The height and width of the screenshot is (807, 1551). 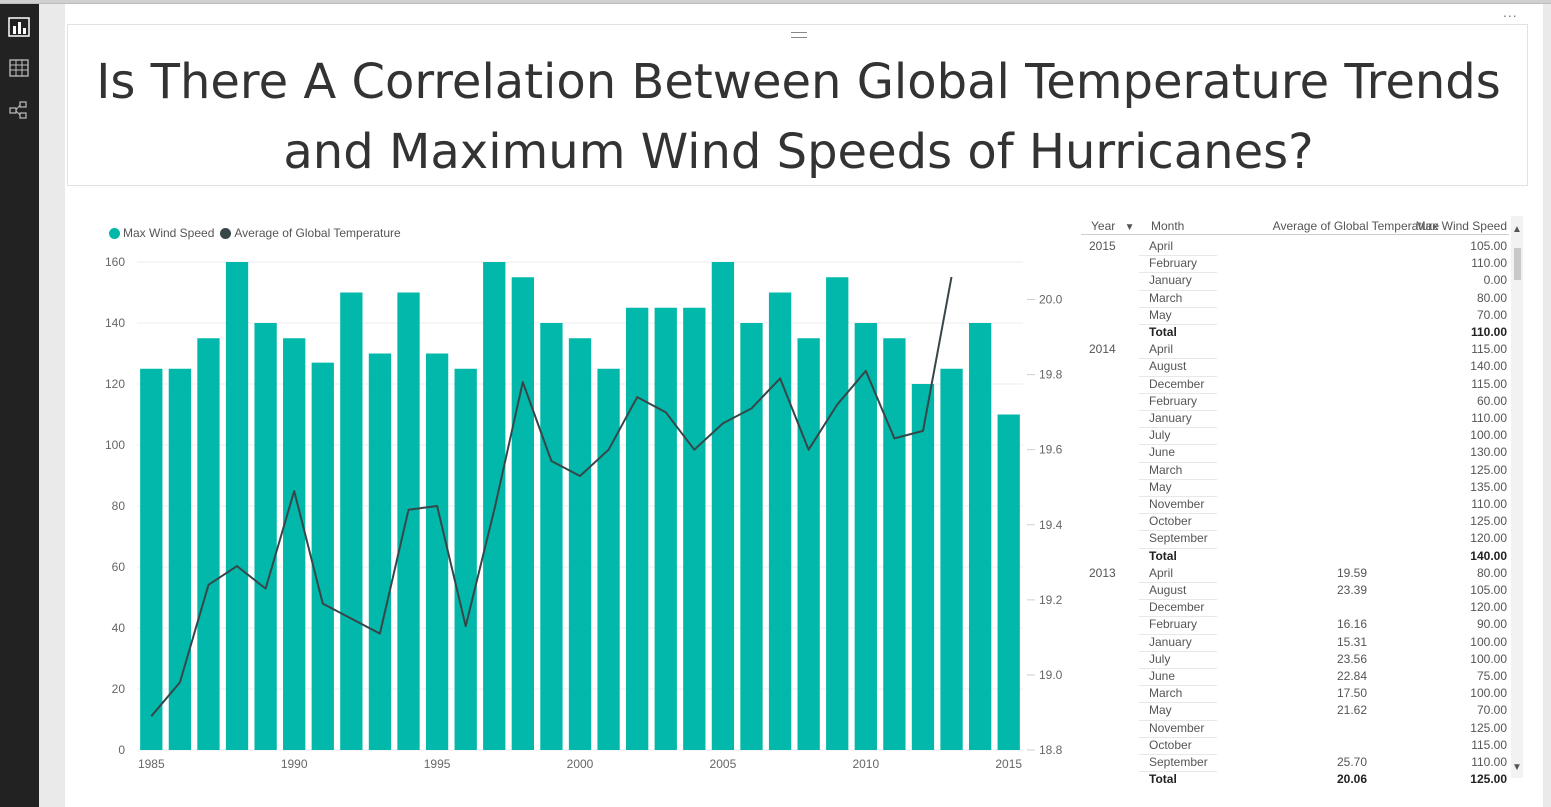 What do you see at coordinates (1295, 694) in the screenshot?
I see `matrix-row: March 17.50 100.00` at bounding box center [1295, 694].